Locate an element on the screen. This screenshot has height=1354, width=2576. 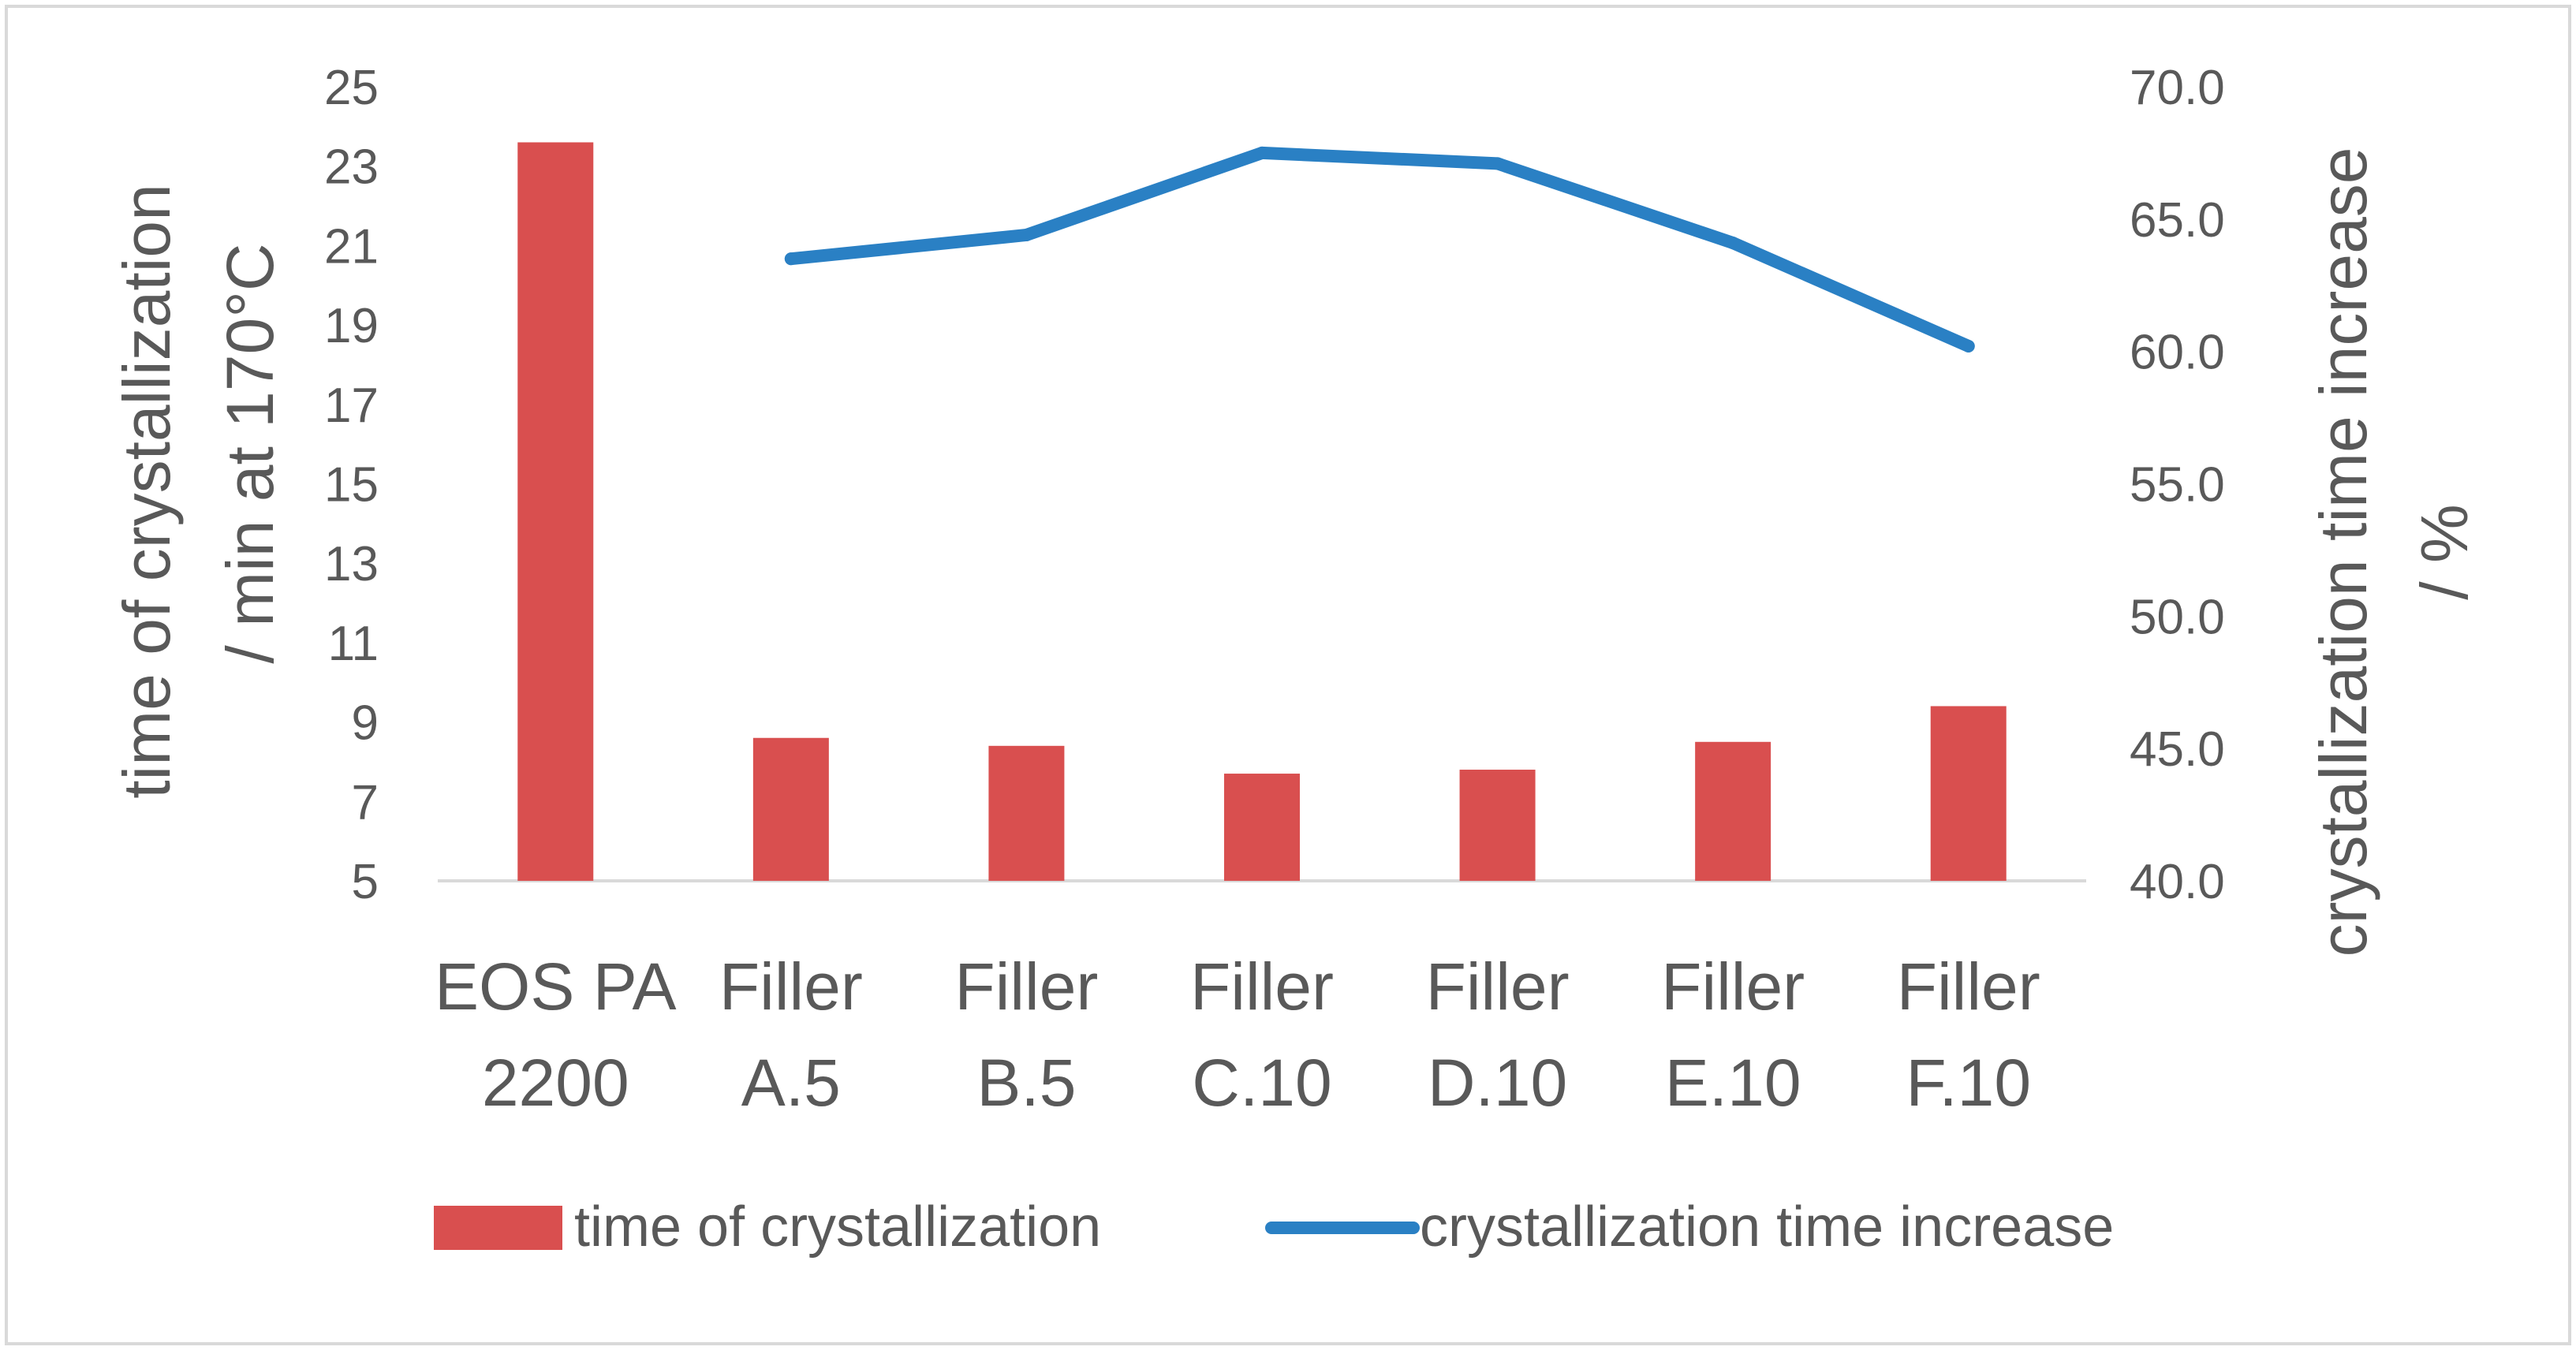
right-tick-label: 40.0 is located at coordinates (2177, 882).